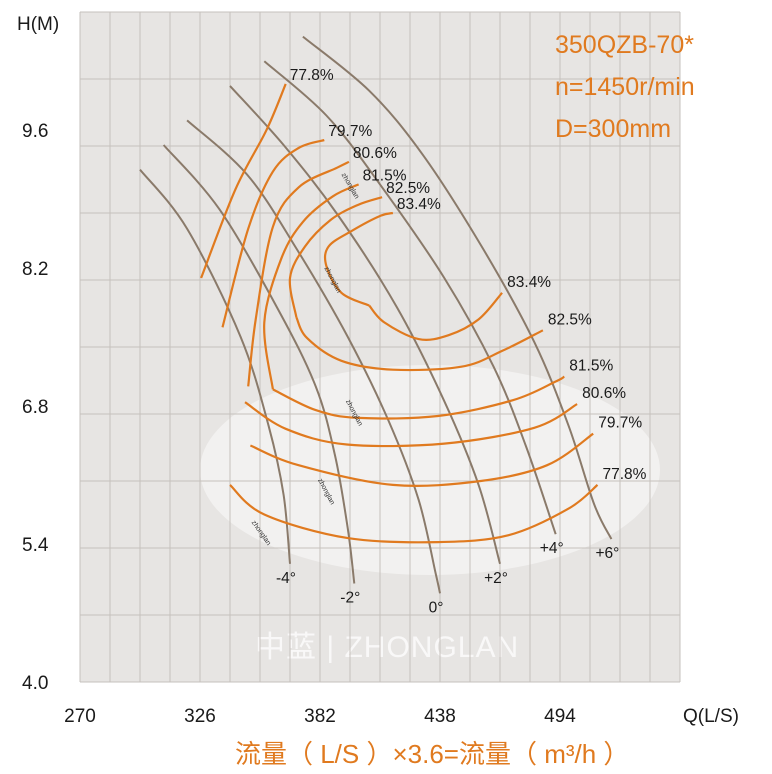  I want to click on y-tick-label: 4.0, so click(35, 683).